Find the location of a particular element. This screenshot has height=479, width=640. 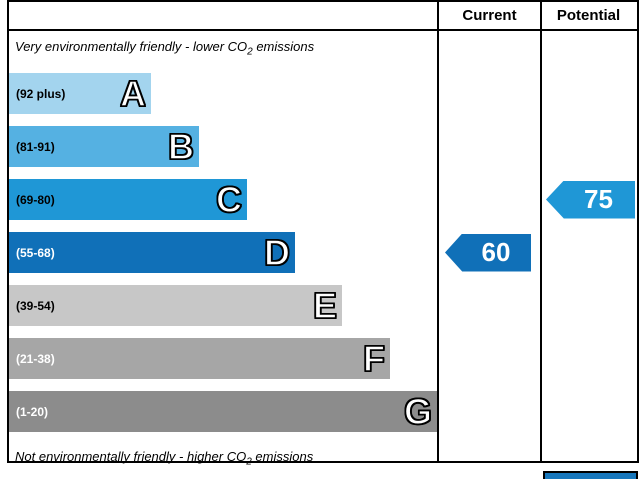

band-letter: D is located at coordinates (277, 252).